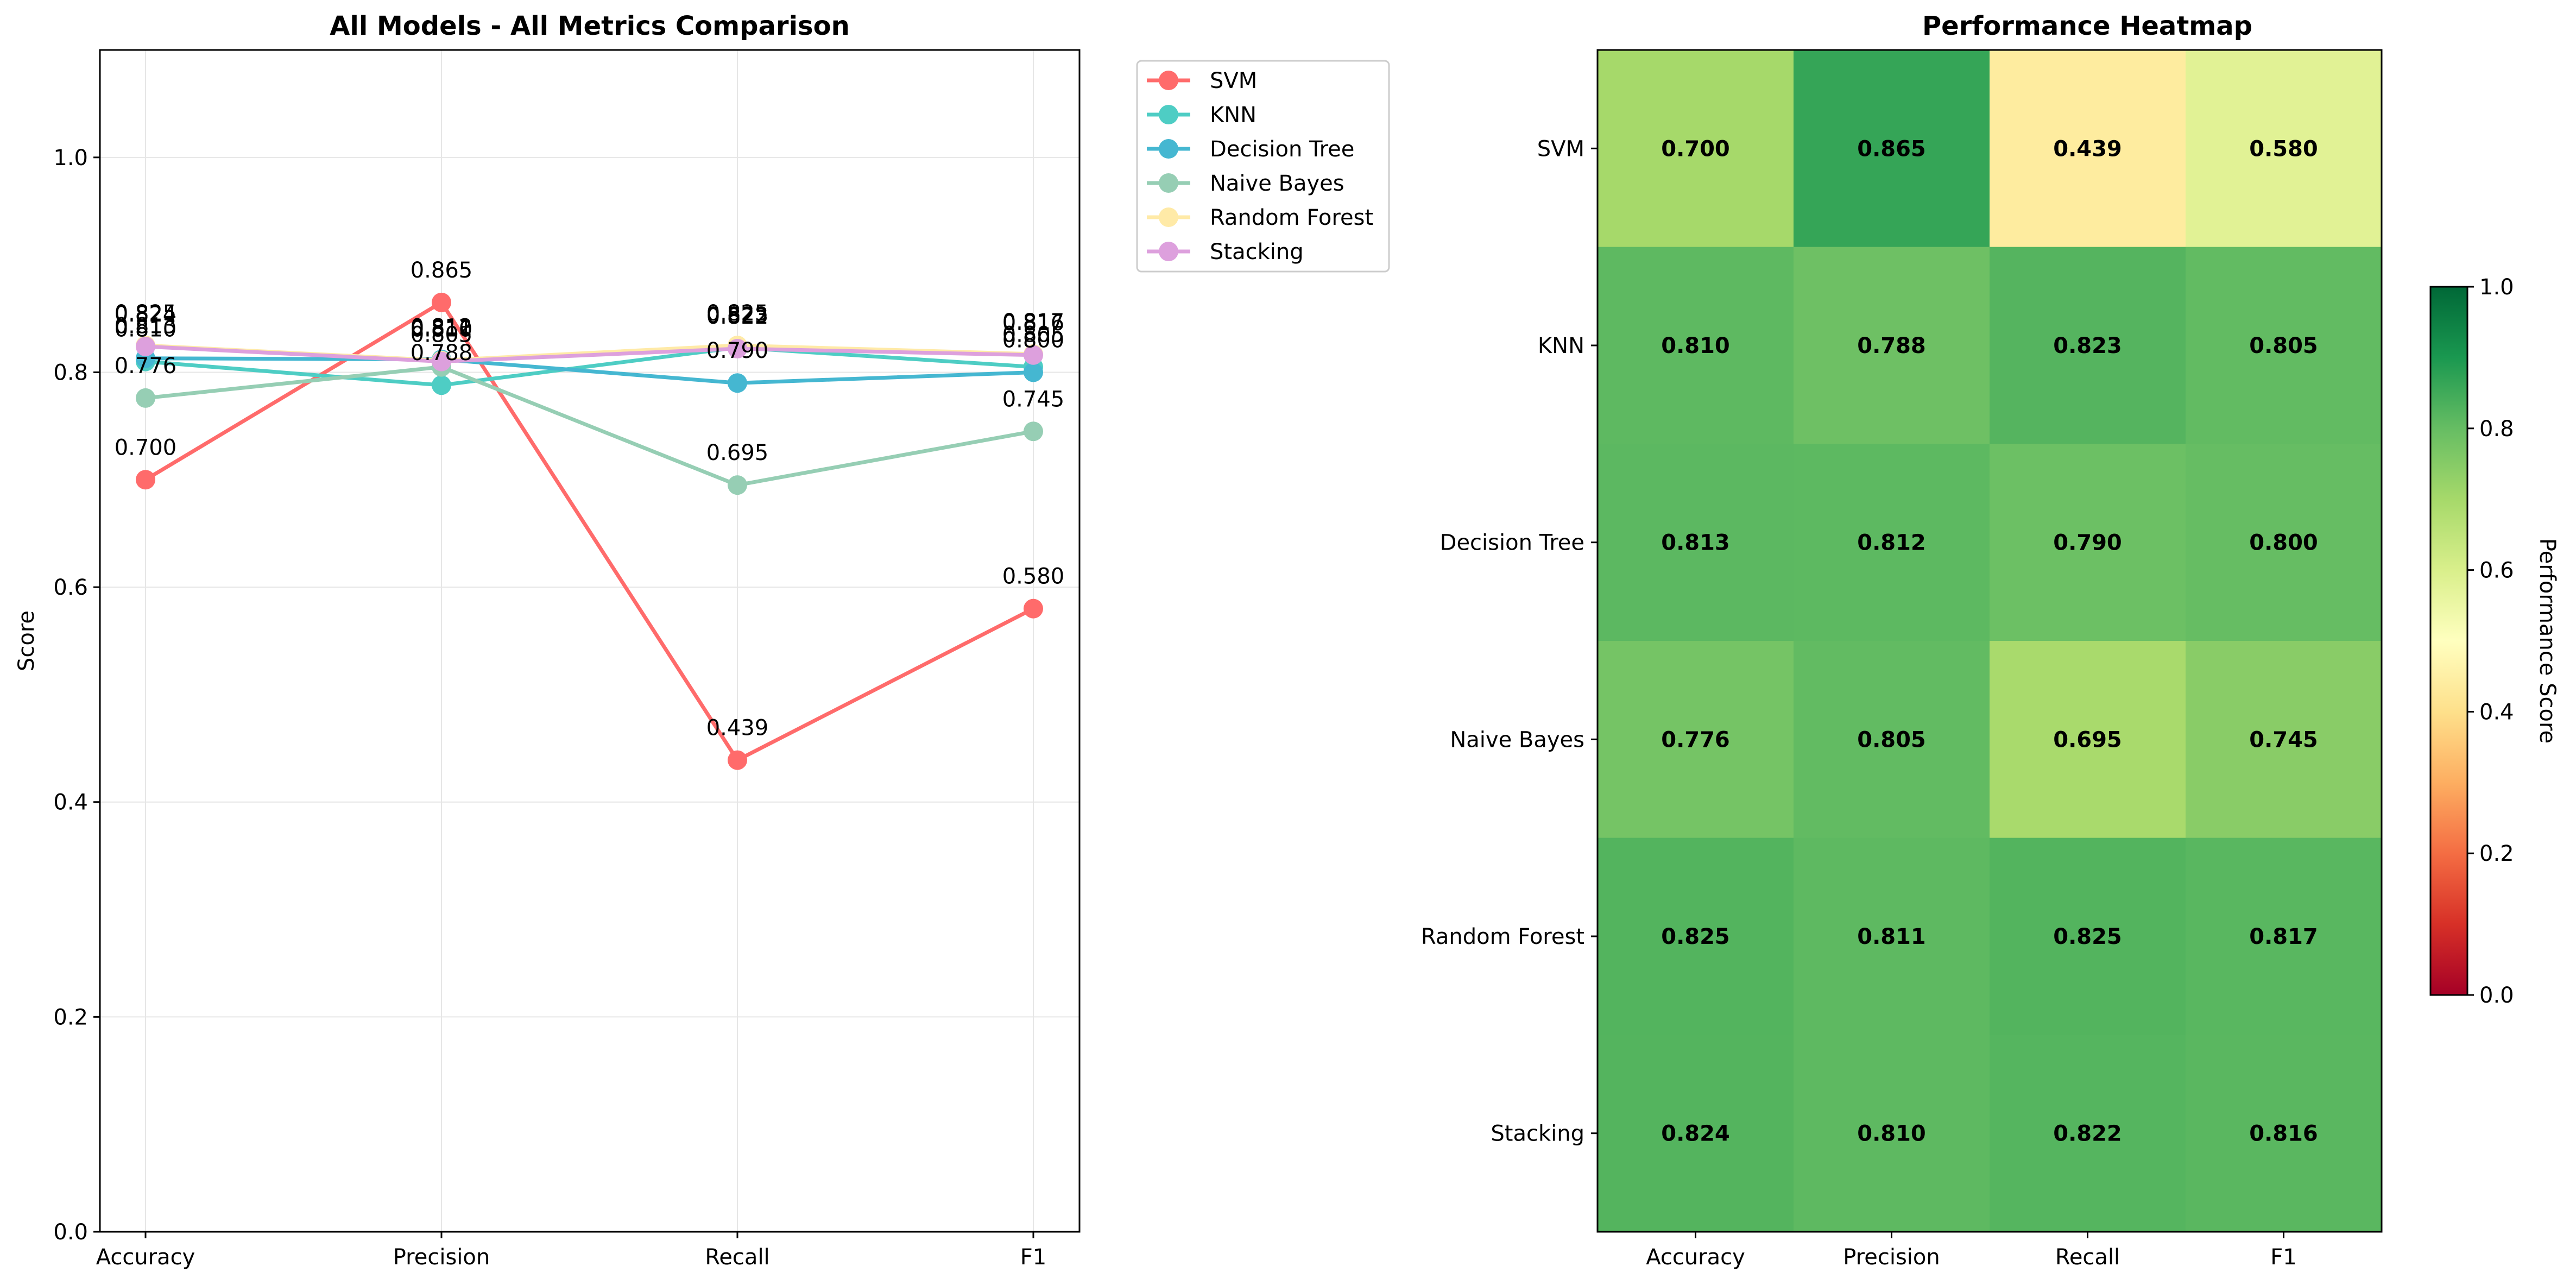 The height and width of the screenshot is (1285, 2576). Describe the element at coordinates (1034, 323) in the screenshot. I see `data-label-stacking: 0.816` at that location.